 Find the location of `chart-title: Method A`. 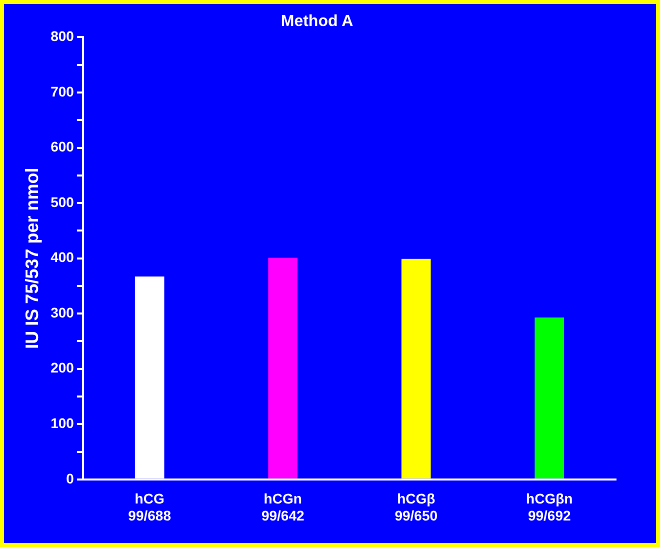

chart-title: Method A is located at coordinates (317, 21).